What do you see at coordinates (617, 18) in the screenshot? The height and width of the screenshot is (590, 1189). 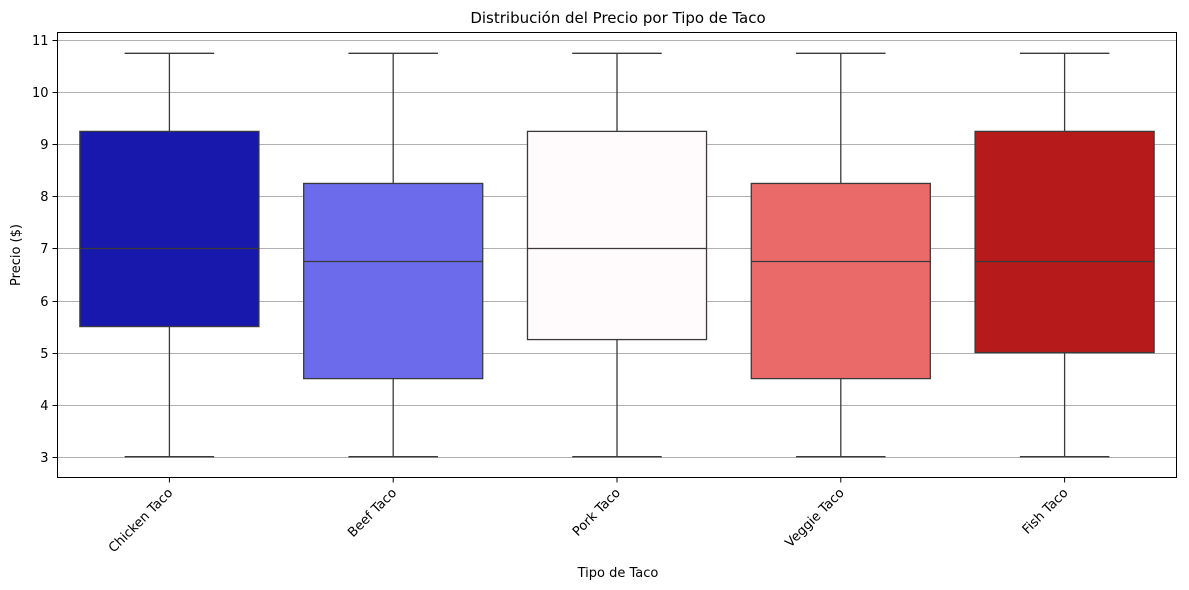 I see `chart-title: Distribución del Precio por Tipo de Taco` at bounding box center [617, 18].